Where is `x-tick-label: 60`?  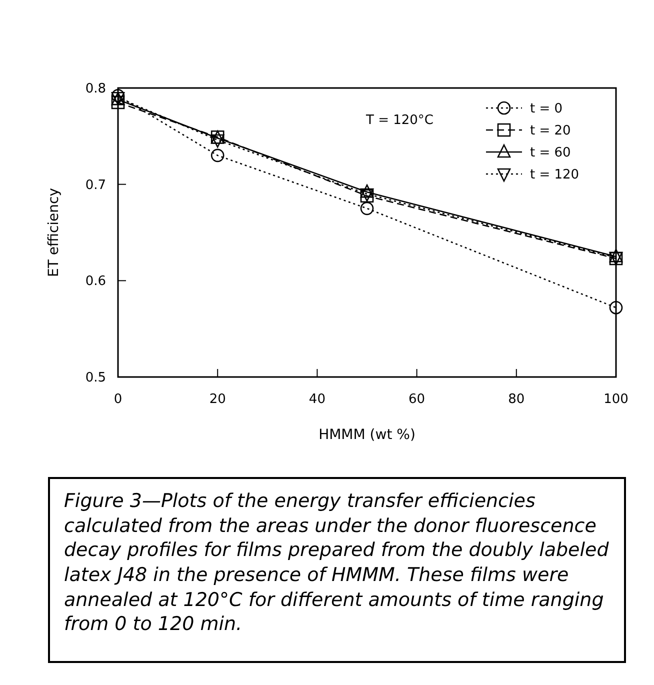
x-tick-label: 60 is located at coordinates (417, 399).